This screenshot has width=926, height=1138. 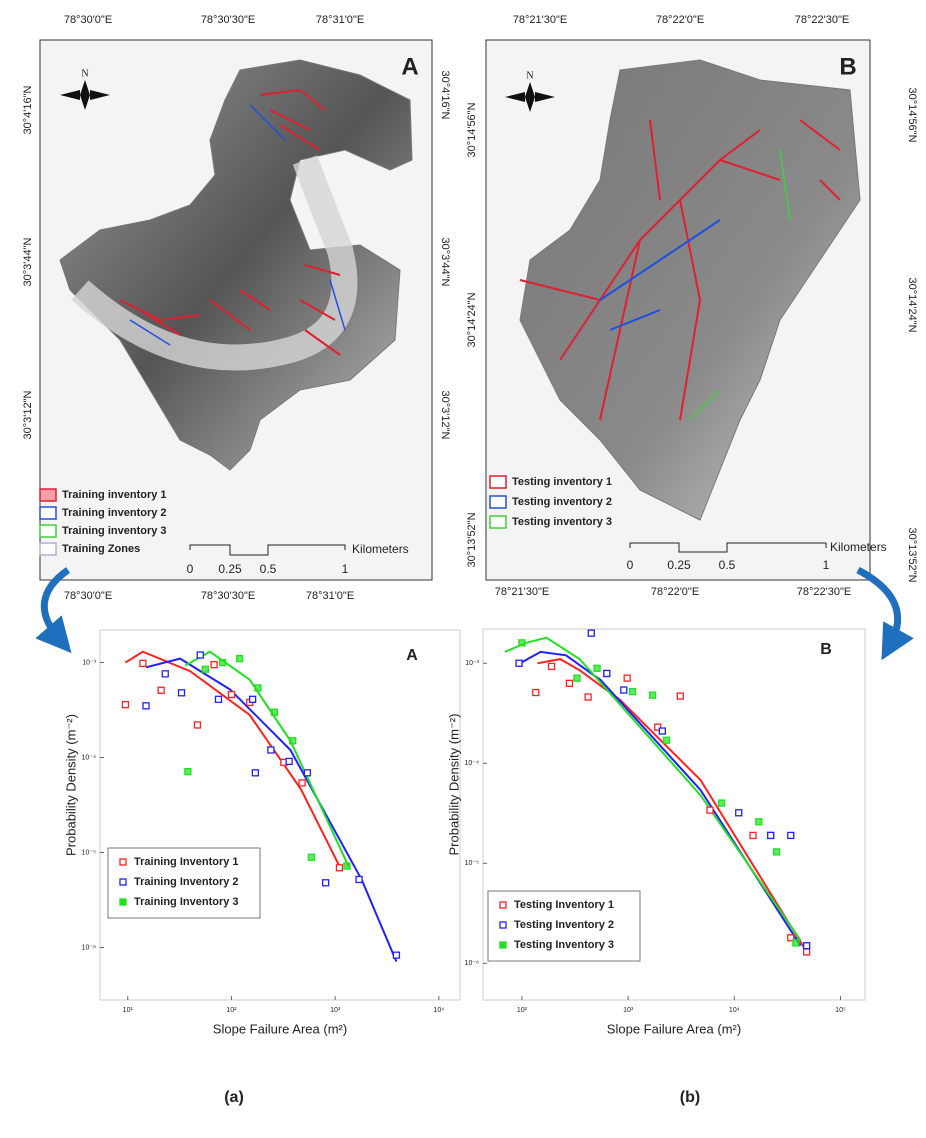 What do you see at coordinates (114, 495) in the screenshot?
I see `legend-label: Training inventory 1` at bounding box center [114, 495].